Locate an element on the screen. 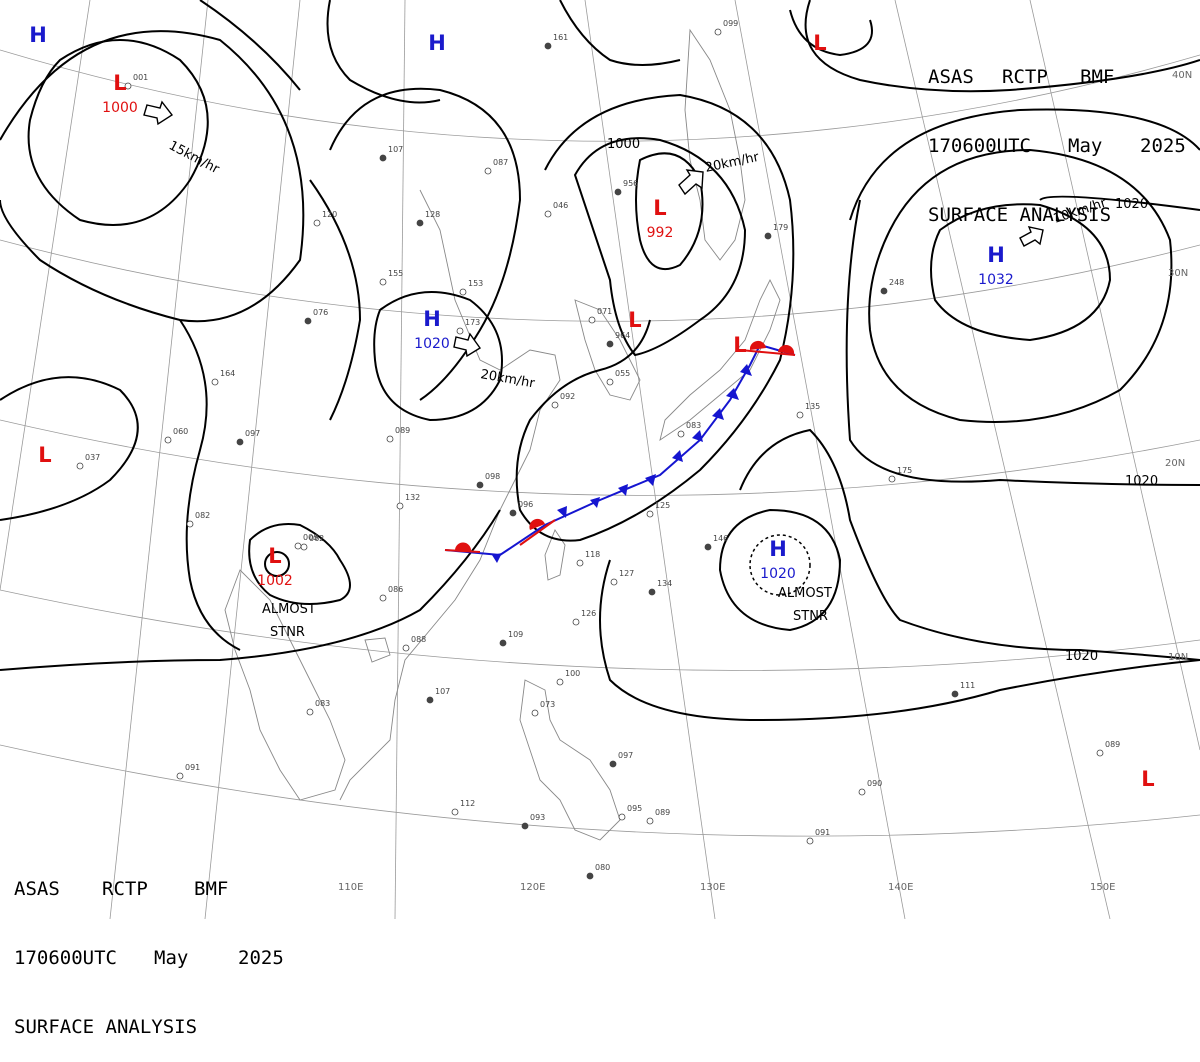 Image resolution: width=1200 pixels, height=1062 pixels. station-pressure: 107 is located at coordinates (395, 149).